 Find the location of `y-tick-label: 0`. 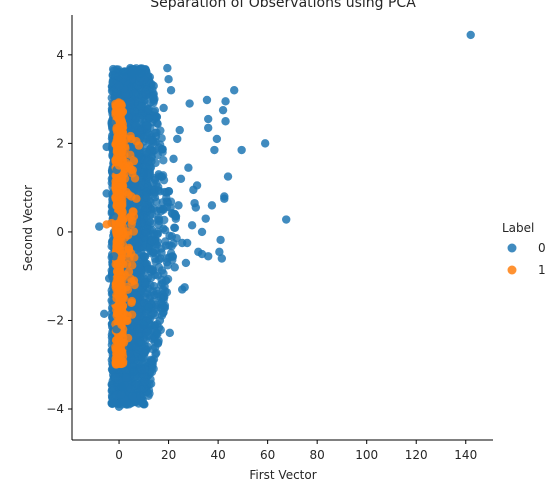

y-tick-label: 0 is located at coordinates (60, 232).